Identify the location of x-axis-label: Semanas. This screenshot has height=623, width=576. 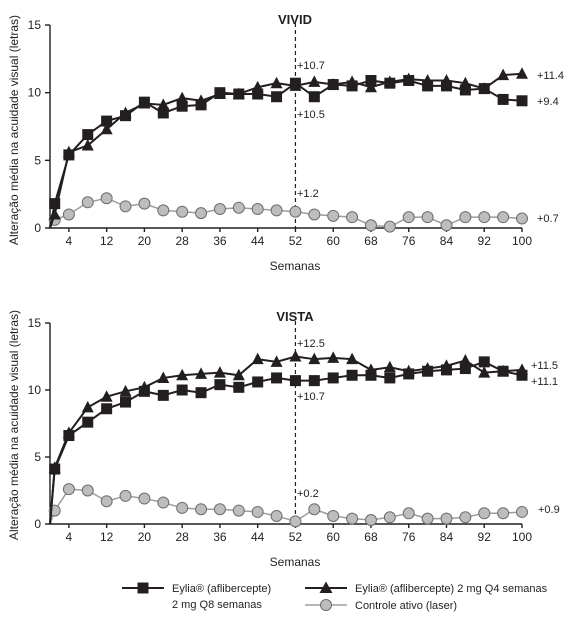
(295, 562).